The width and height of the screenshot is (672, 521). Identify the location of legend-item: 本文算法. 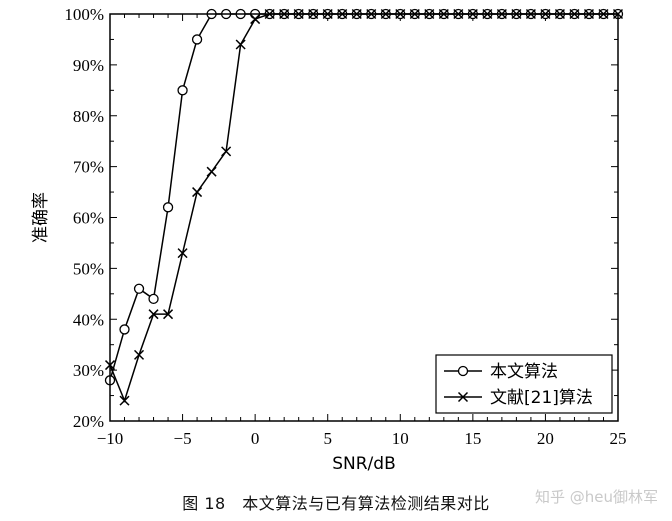
(501, 372).